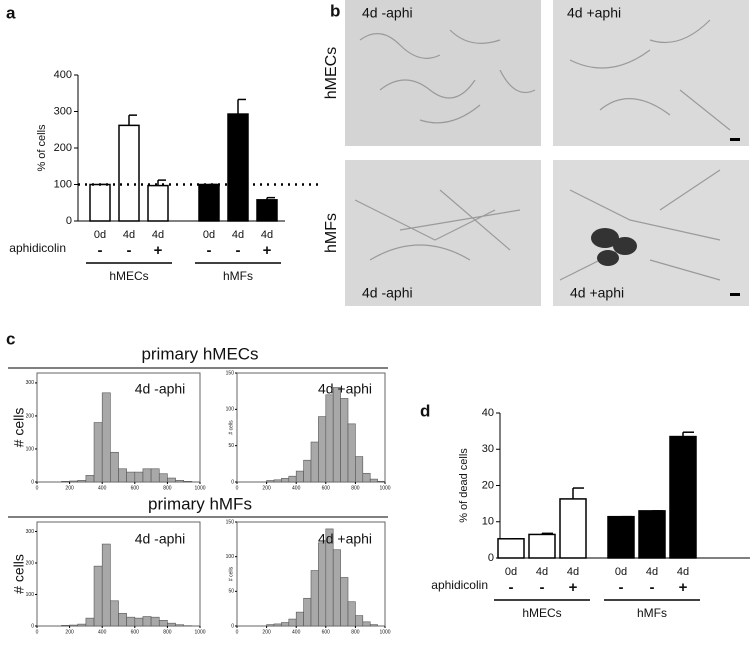  I want to click on y-tick-label: 400, so click(63, 75).